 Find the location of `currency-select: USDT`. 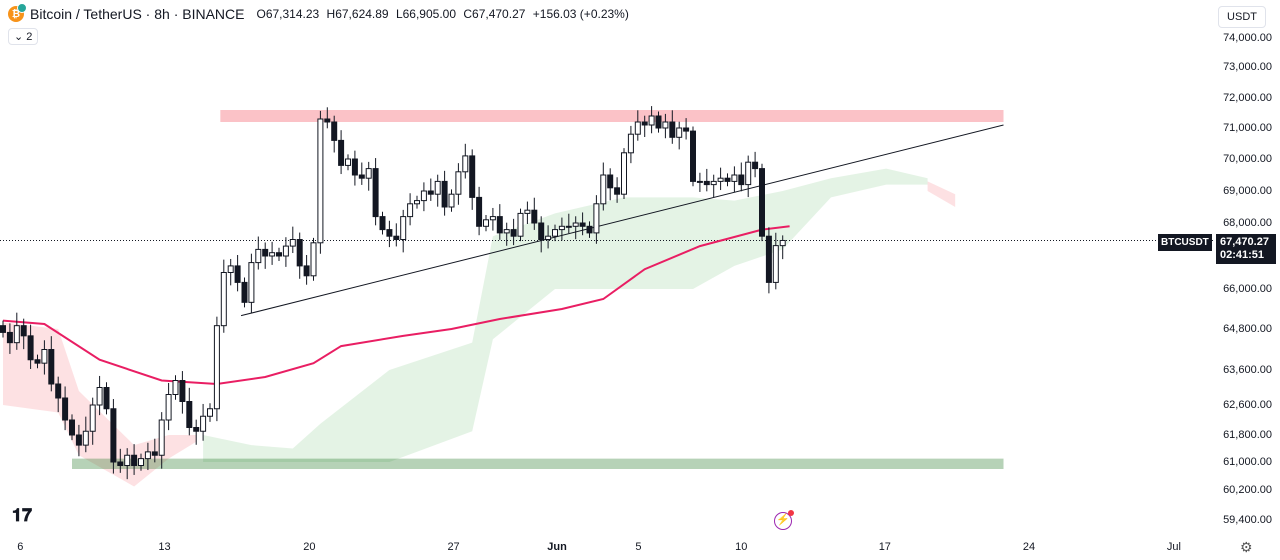

currency-select: USDT is located at coordinates (1242, 17).